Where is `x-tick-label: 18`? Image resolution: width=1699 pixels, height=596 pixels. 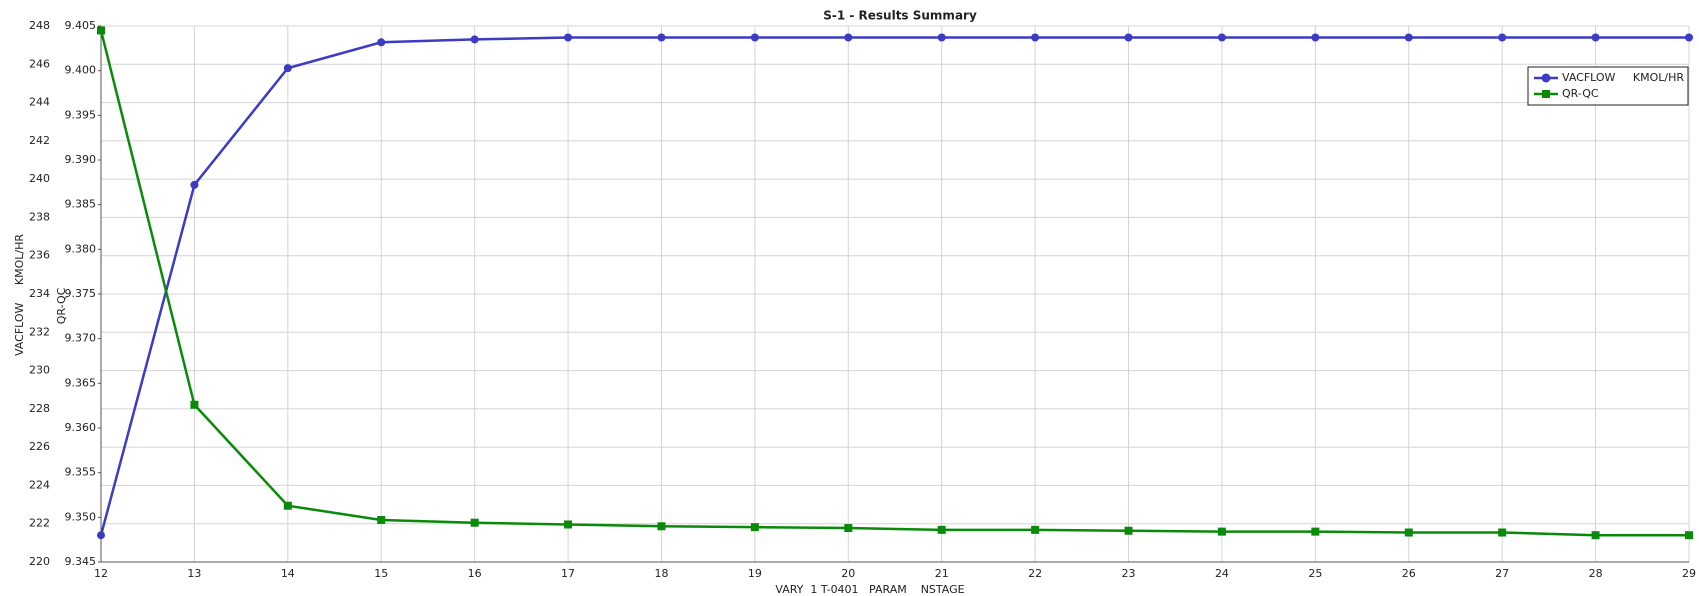
x-tick-label: 18 is located at coordinates (661, 573).